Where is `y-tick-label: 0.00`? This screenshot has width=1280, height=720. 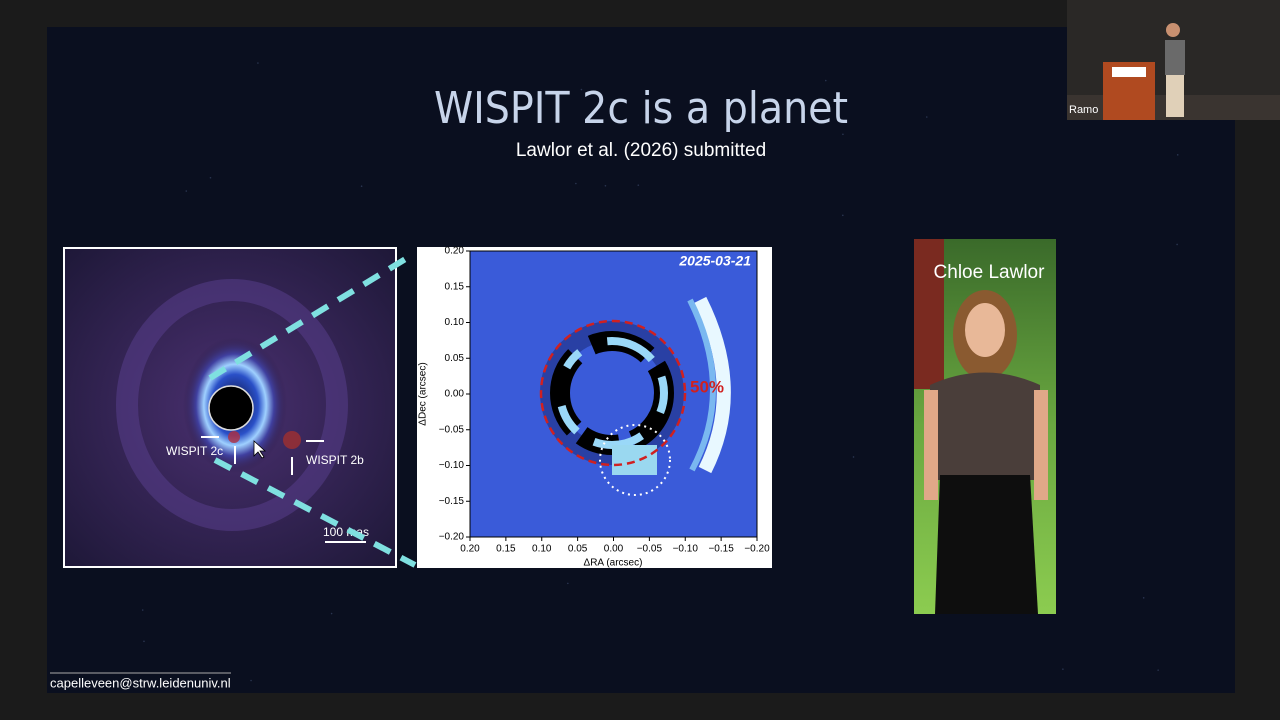 y-tick-label: 0.00 is located at coordinates (455, 394).